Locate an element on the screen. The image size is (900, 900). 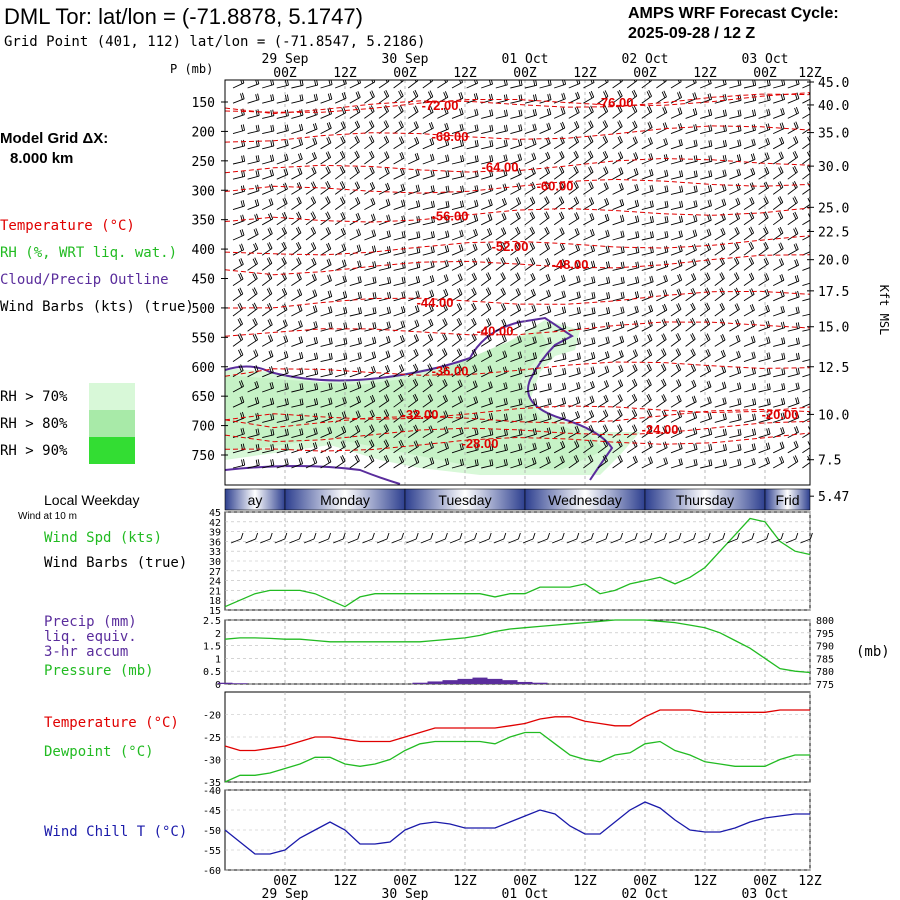
contour-label: -68.00 is located at coordinates (450, 136).